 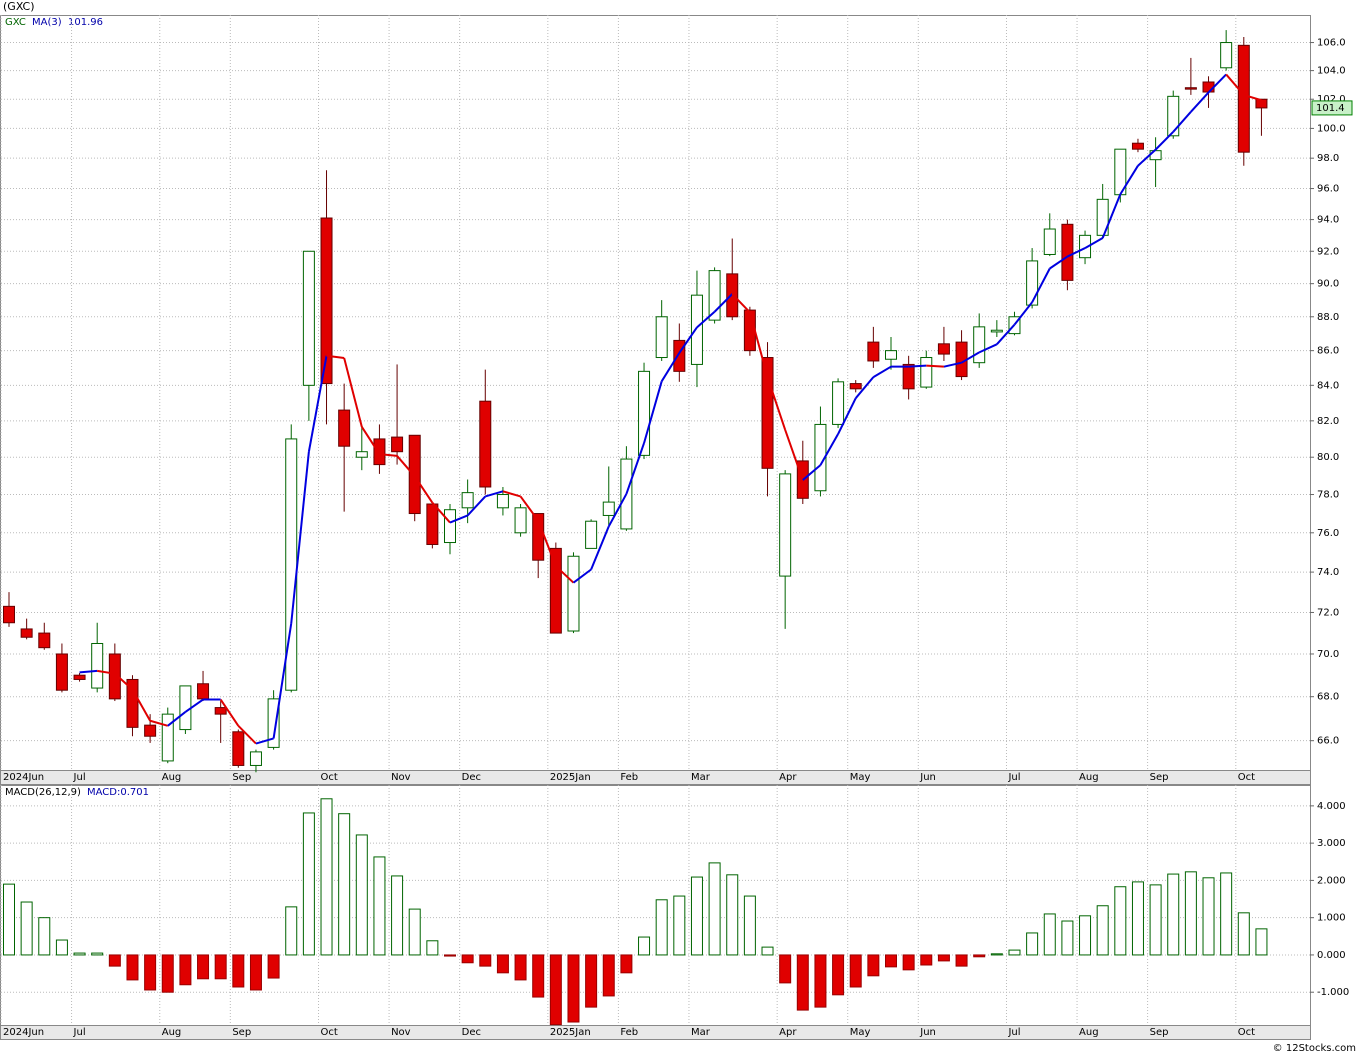 What do you see at coordinates (1328, 612) in the screenshot?
I see `y-tick-label: 72.0` at bounding box center [1328, 612].